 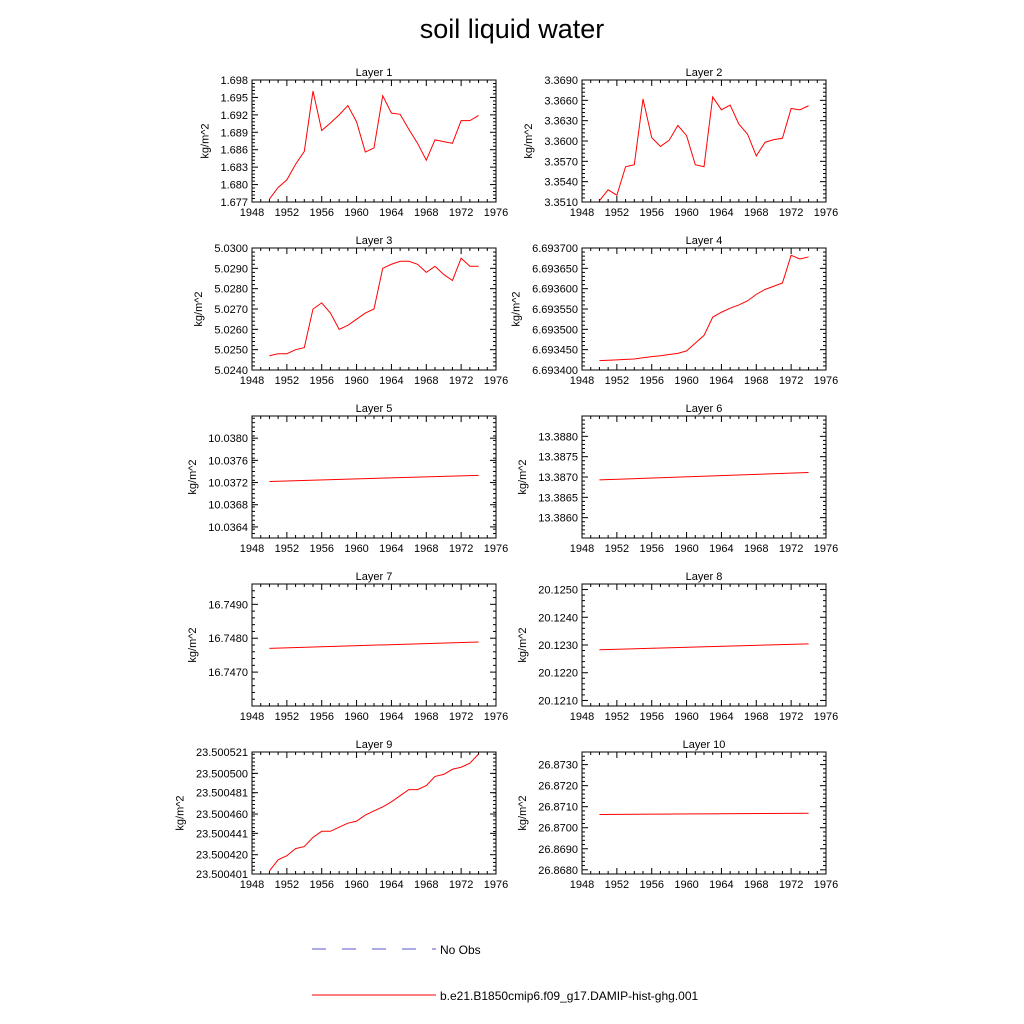 What do you see at coordinates (374, 972) in the screenshot?
I see `legend` at bounding box center [374, 972].